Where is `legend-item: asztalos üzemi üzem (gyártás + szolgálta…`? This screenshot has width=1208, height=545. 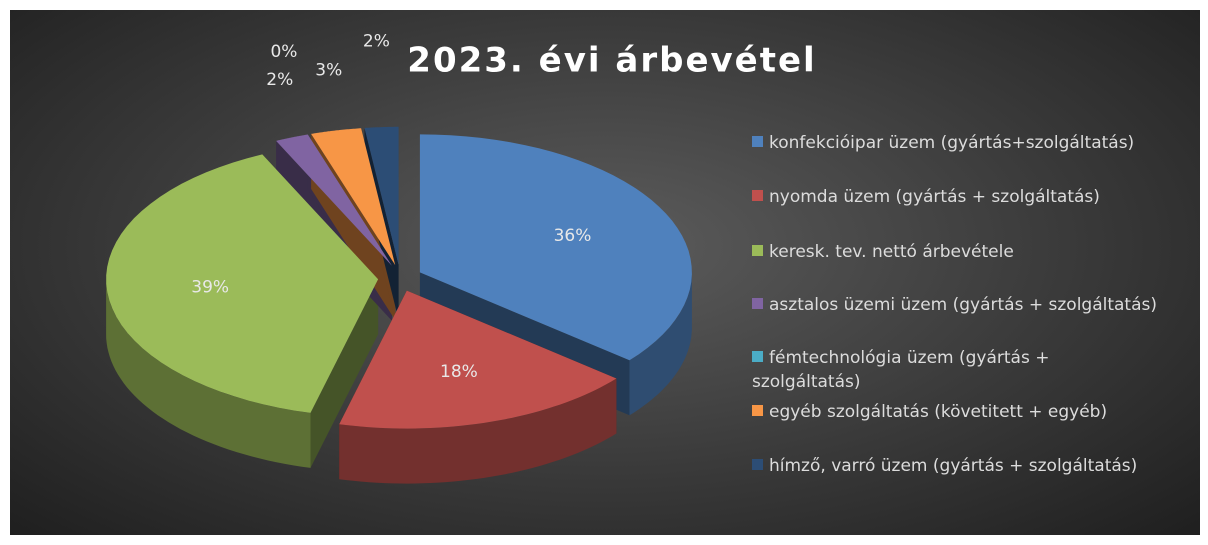 legend-item: asztalos üzemi üzem (gyártás + szolgálta… is located at coordinates (977, 305).